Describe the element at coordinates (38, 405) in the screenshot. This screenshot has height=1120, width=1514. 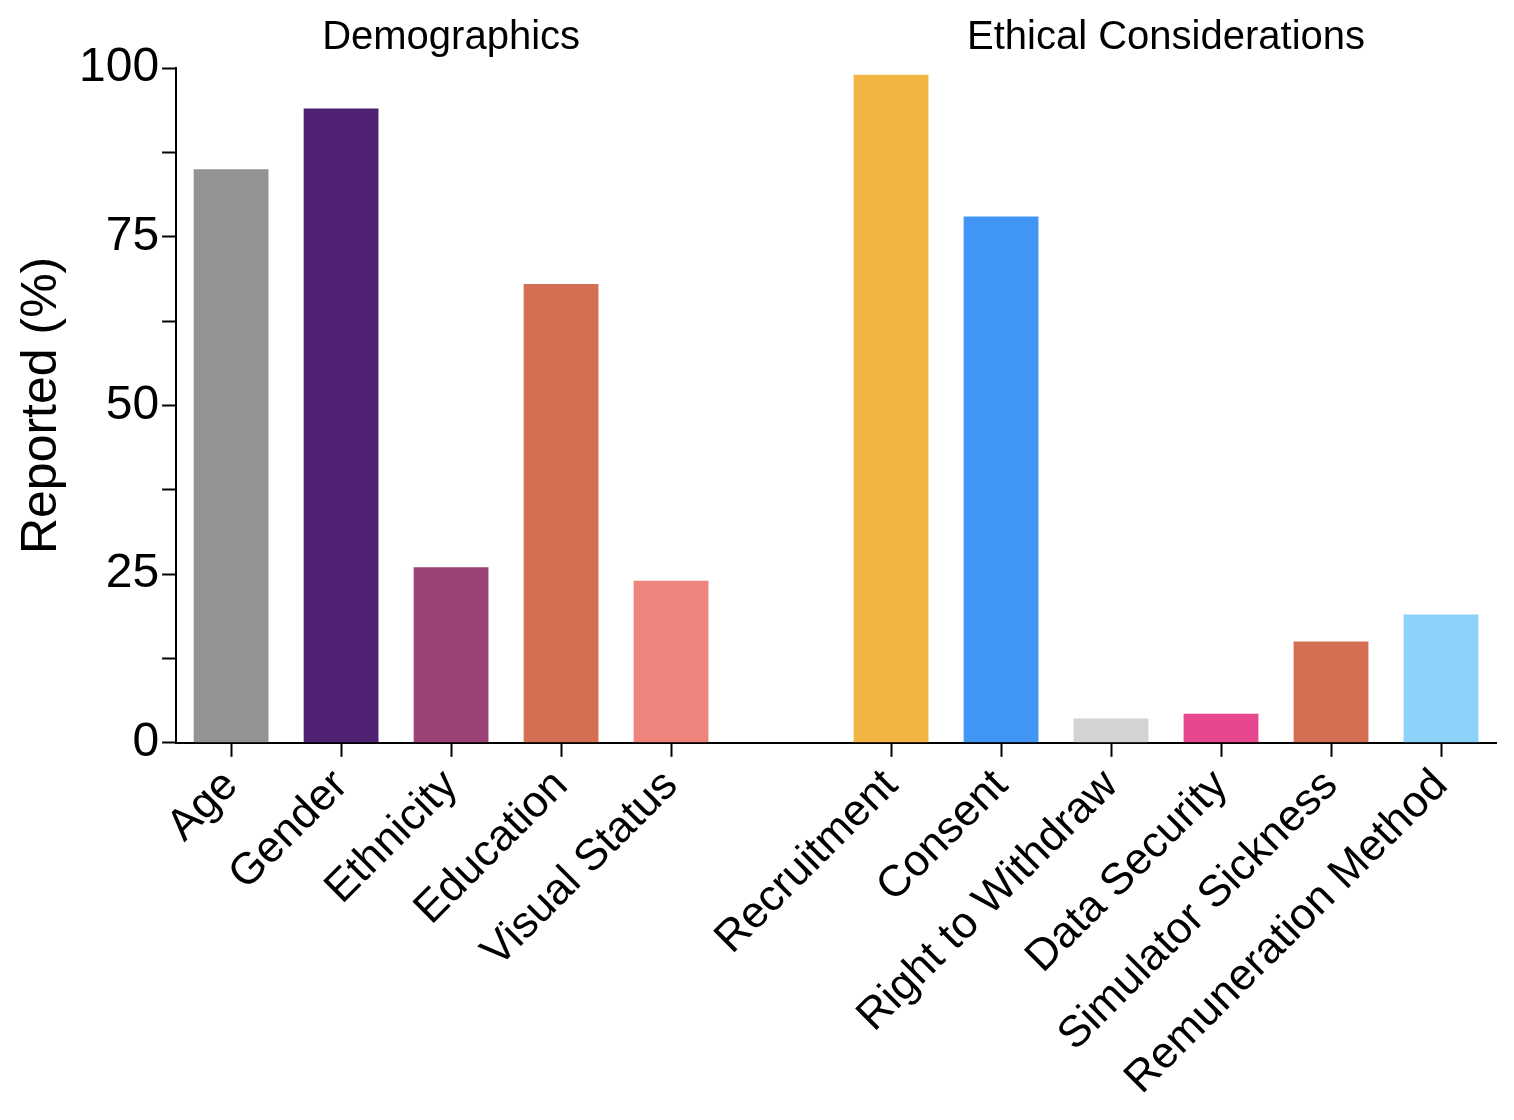
I see `y-axis-title: Reported (%)` at that location.